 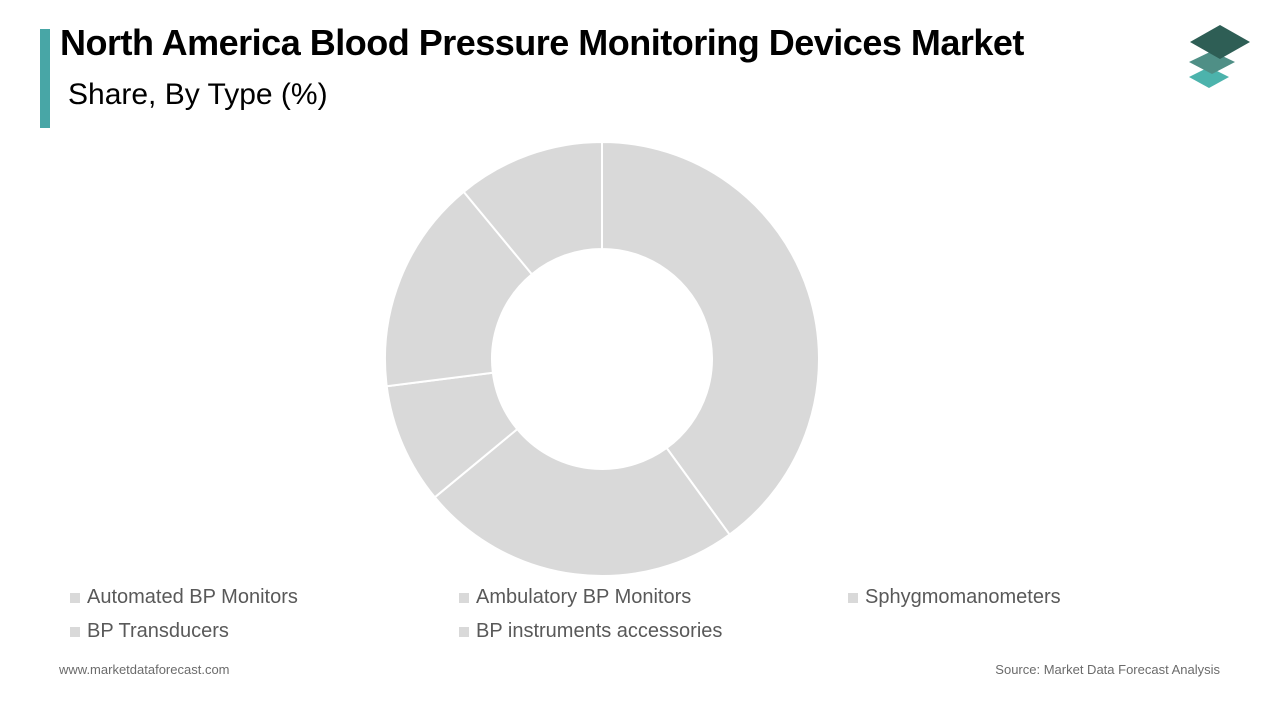 What do you see at coordinates (582, 502) in the screenshot?
I see `slice-ambulatory-bp-monitors` at bounding box center [582, 502].